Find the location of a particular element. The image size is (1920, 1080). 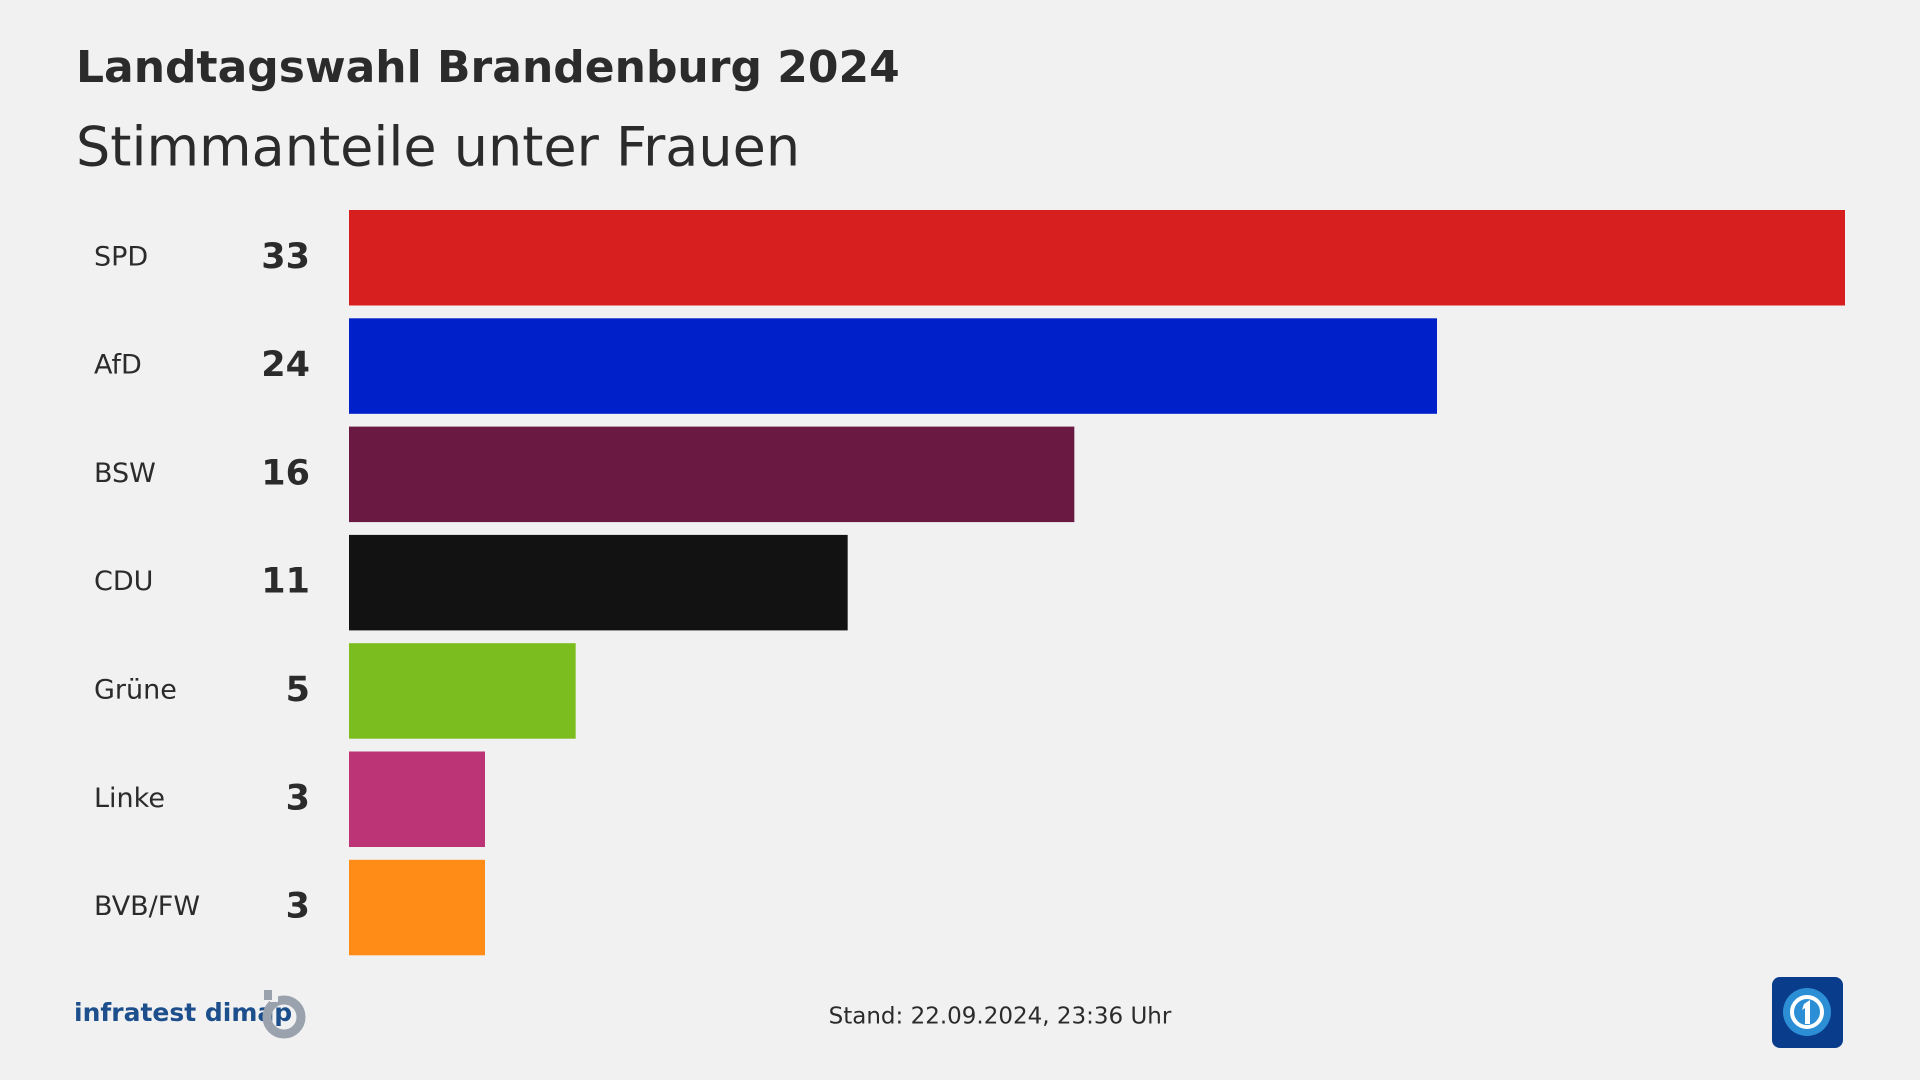

category-label: AfD is located at coordinates (118, 365).